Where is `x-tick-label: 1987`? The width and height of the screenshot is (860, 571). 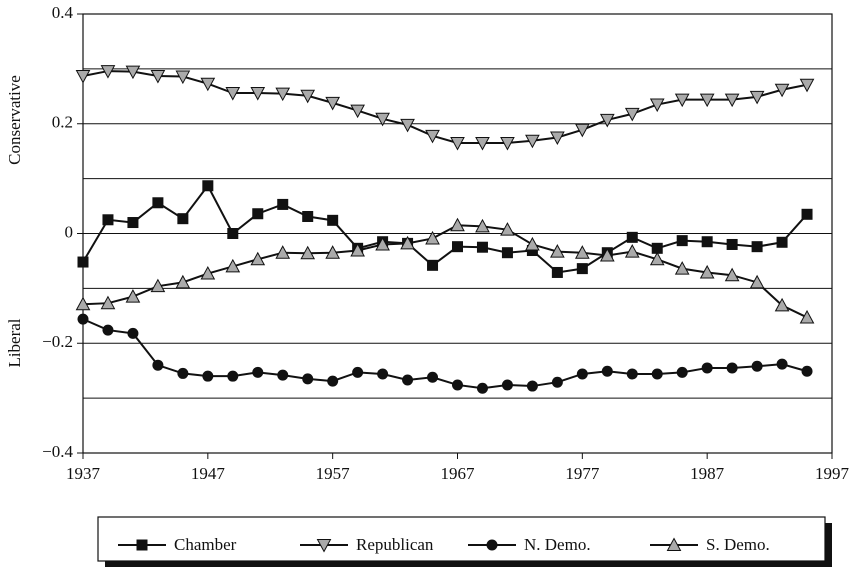 x-tick-label: 1987 is located at coordinates (707, 473).